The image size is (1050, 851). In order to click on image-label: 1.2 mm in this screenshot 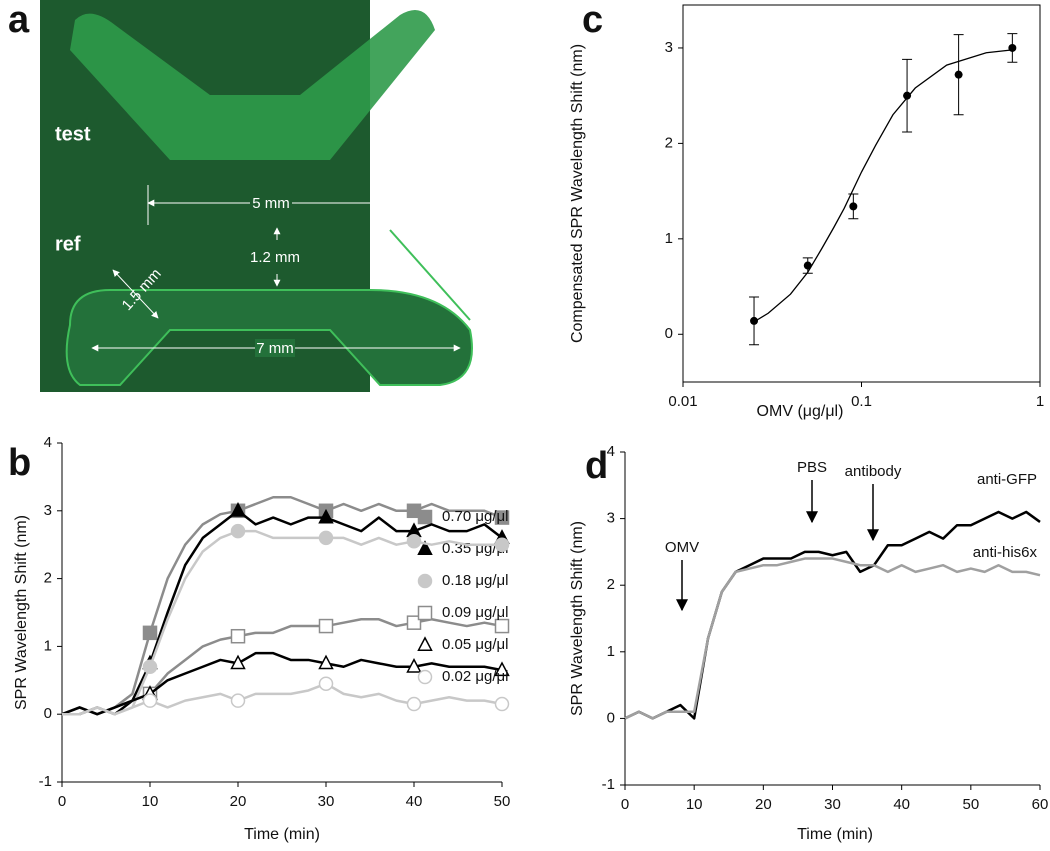, I will do `click(275, 257)`.